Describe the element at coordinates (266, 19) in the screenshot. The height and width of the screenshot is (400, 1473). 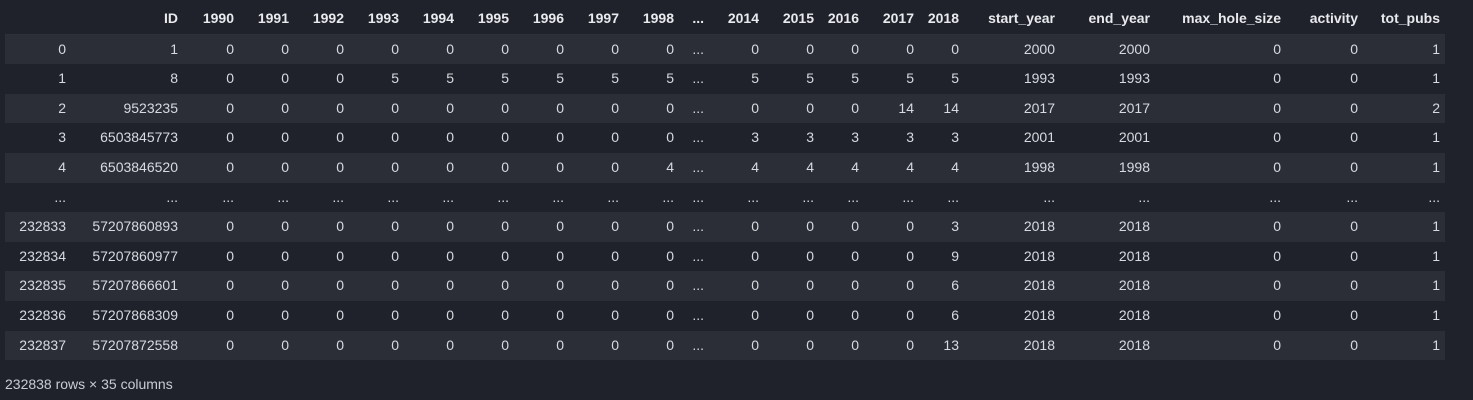
I see `column-header: 1991` at that location.